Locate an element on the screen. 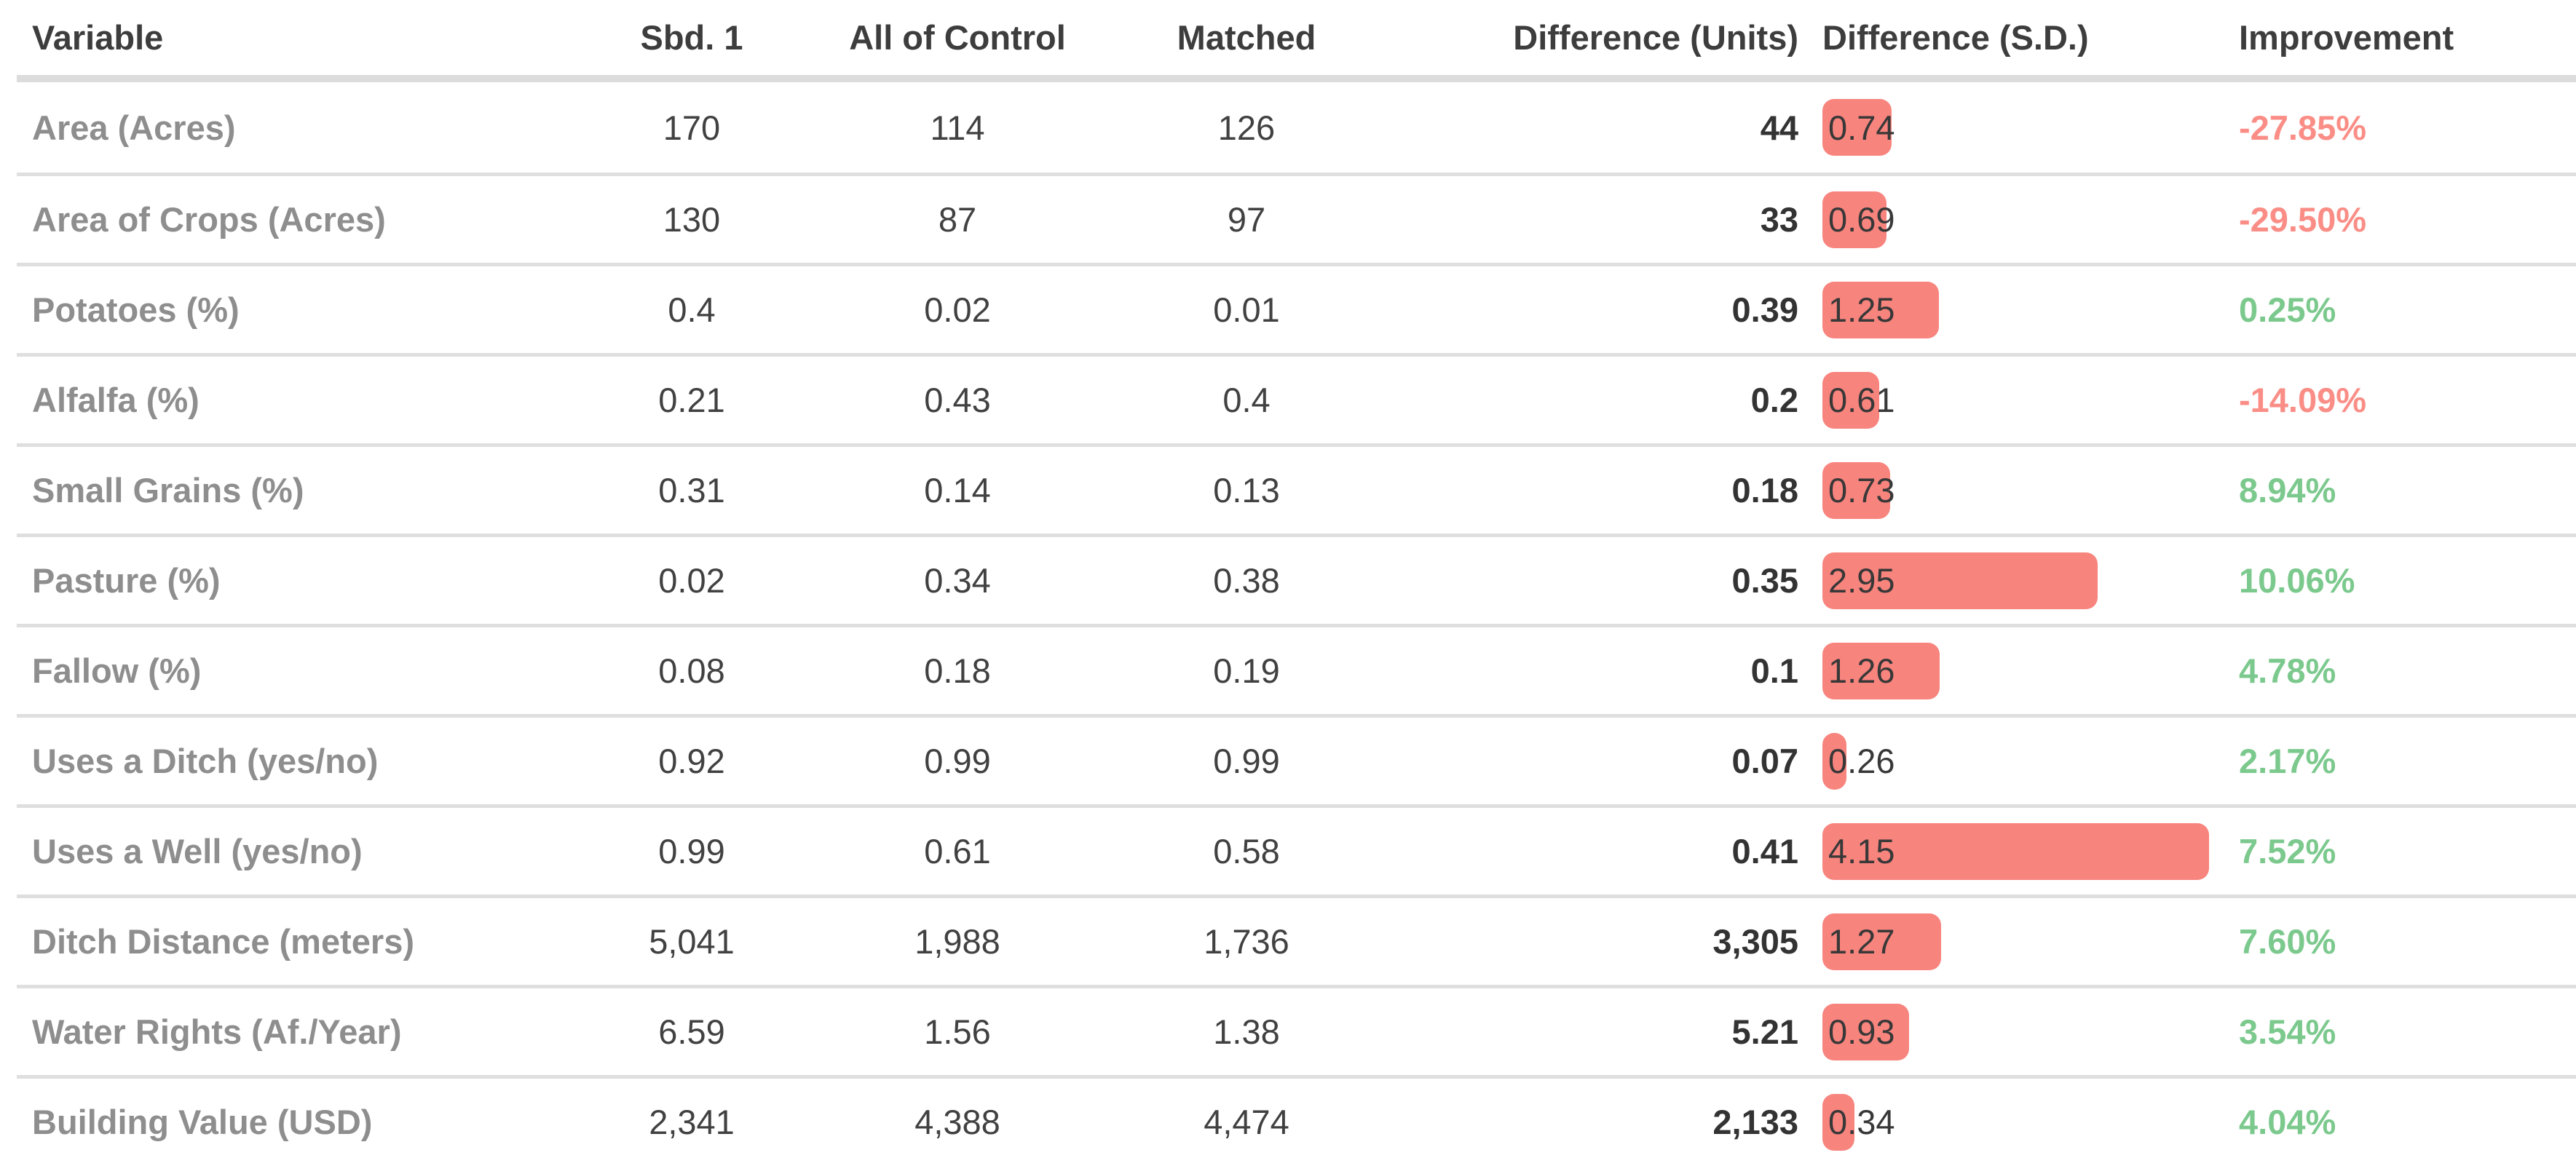 The height and width of the screenshot is (1166, 2576). difference-sd-value: 0.26 is located at coordinates (1861, 761).